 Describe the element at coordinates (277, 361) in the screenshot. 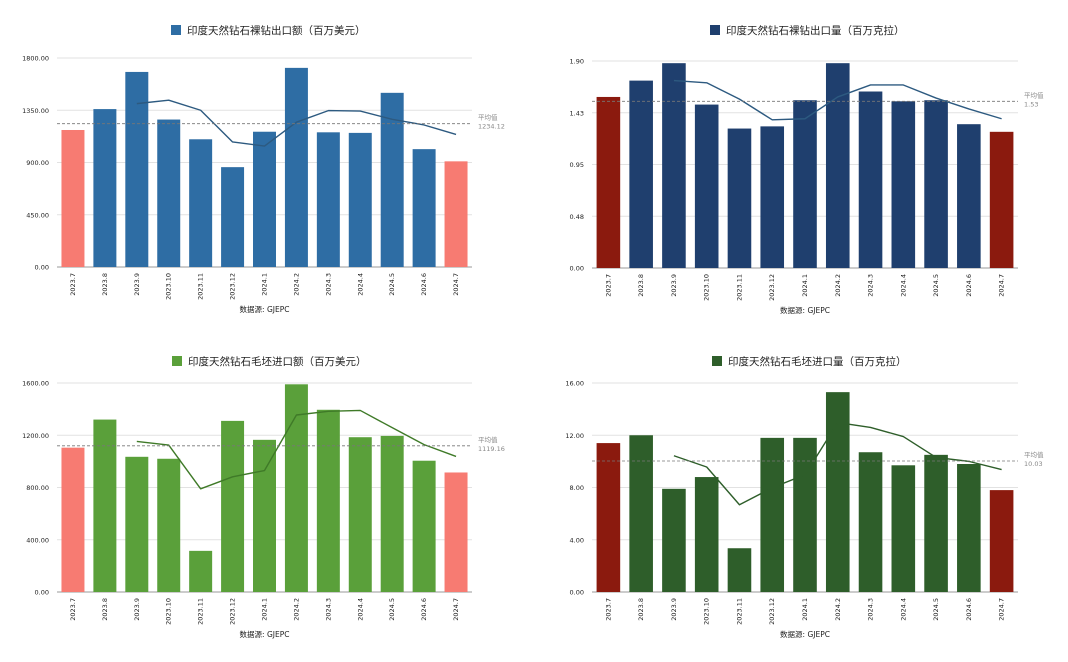

I see `chart-title: 印度天然钻石毛坯进口额（百万美元）` at that location.